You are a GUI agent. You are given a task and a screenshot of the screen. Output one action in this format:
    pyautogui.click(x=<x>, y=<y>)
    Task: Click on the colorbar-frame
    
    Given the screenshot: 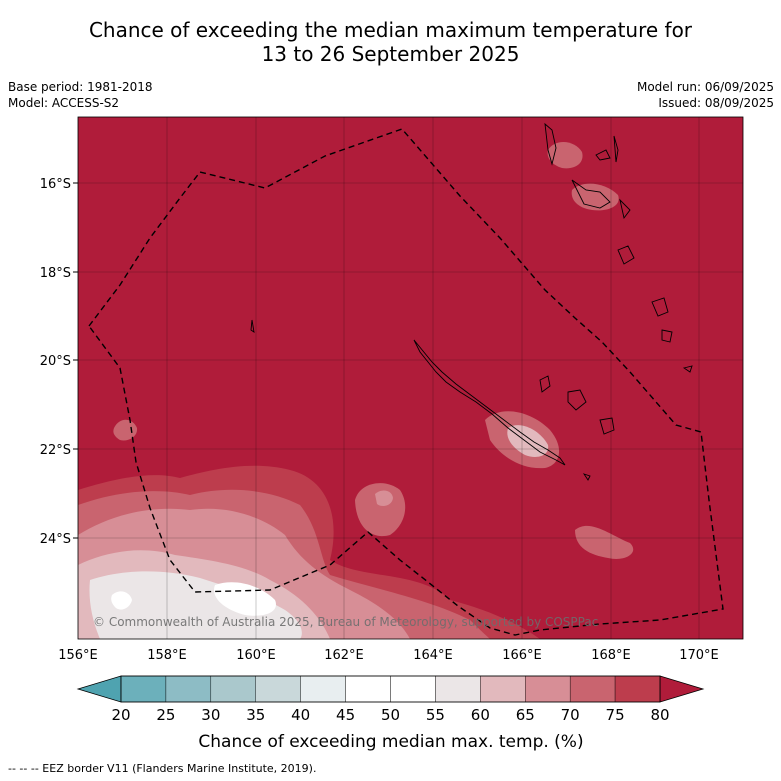 What is the action you would take?
    pyautogui.click(x=390, y=689)
    